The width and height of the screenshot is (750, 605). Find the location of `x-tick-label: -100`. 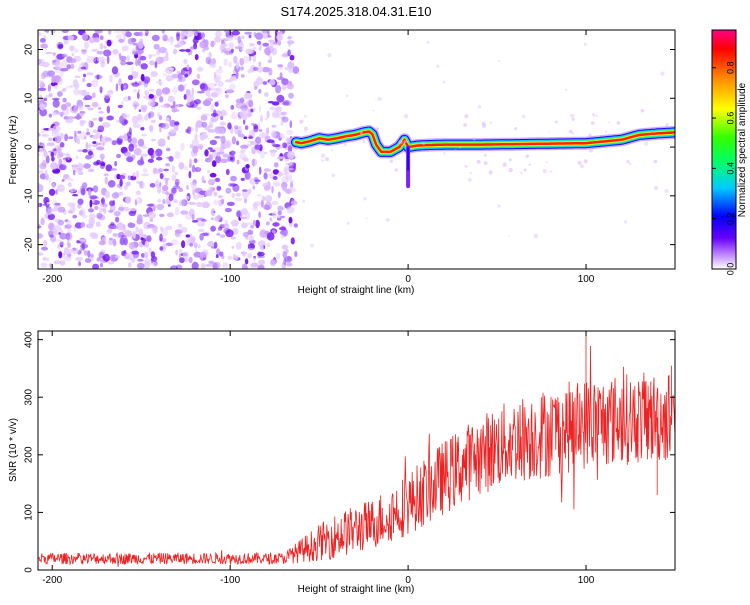

x-tick-label: -100 is located at coordinates (230, 580).